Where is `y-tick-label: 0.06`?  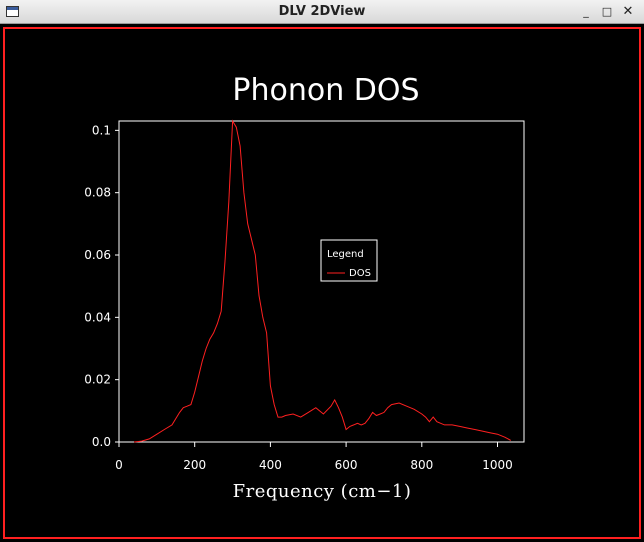
y-tick-label: 0.06 is located at coordinates (97, 255).